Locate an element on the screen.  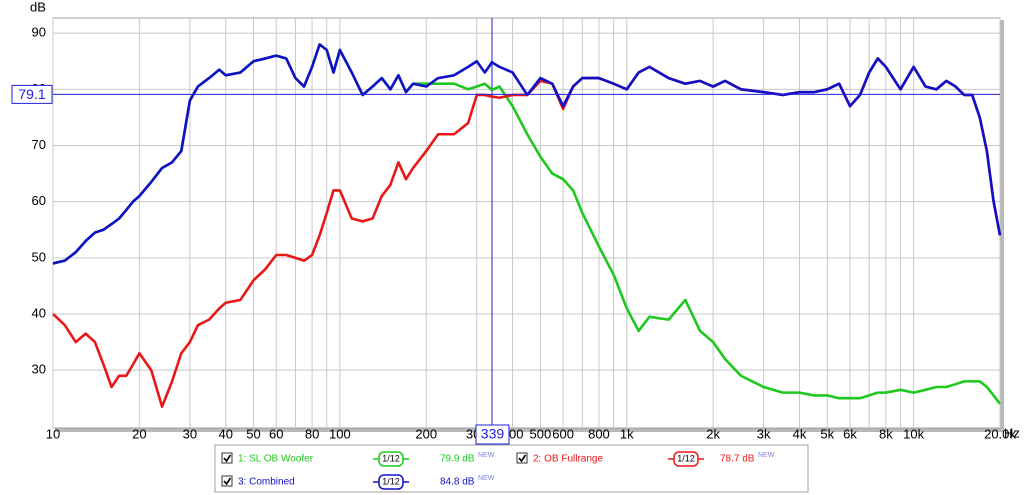
x-tick-label: 4k is located at coordinates (800, 433).